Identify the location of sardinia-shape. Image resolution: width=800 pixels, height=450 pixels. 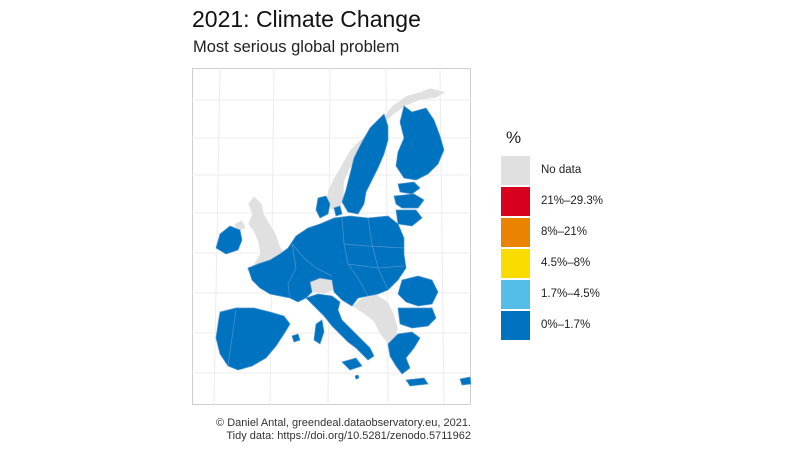
(319, 332).